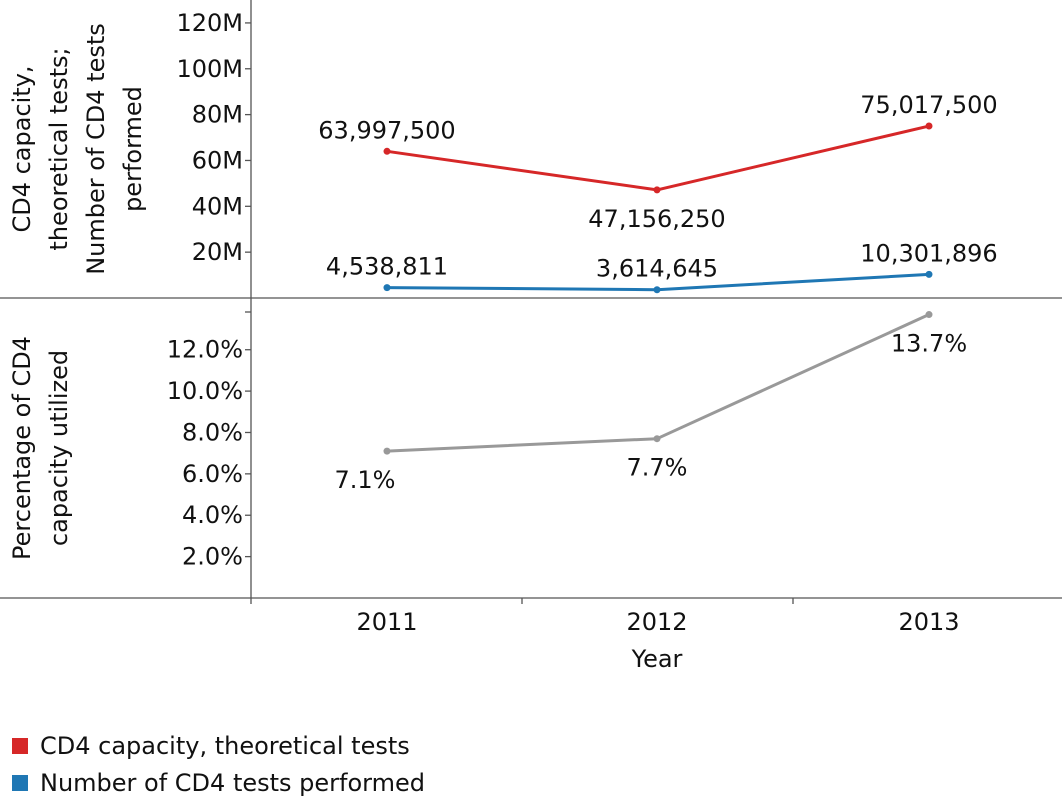 The image size is (1062, 800). Describe the element at coordinates (212, 474) in the screenshot. I see `y-tick-label: 6.0%` at that location.